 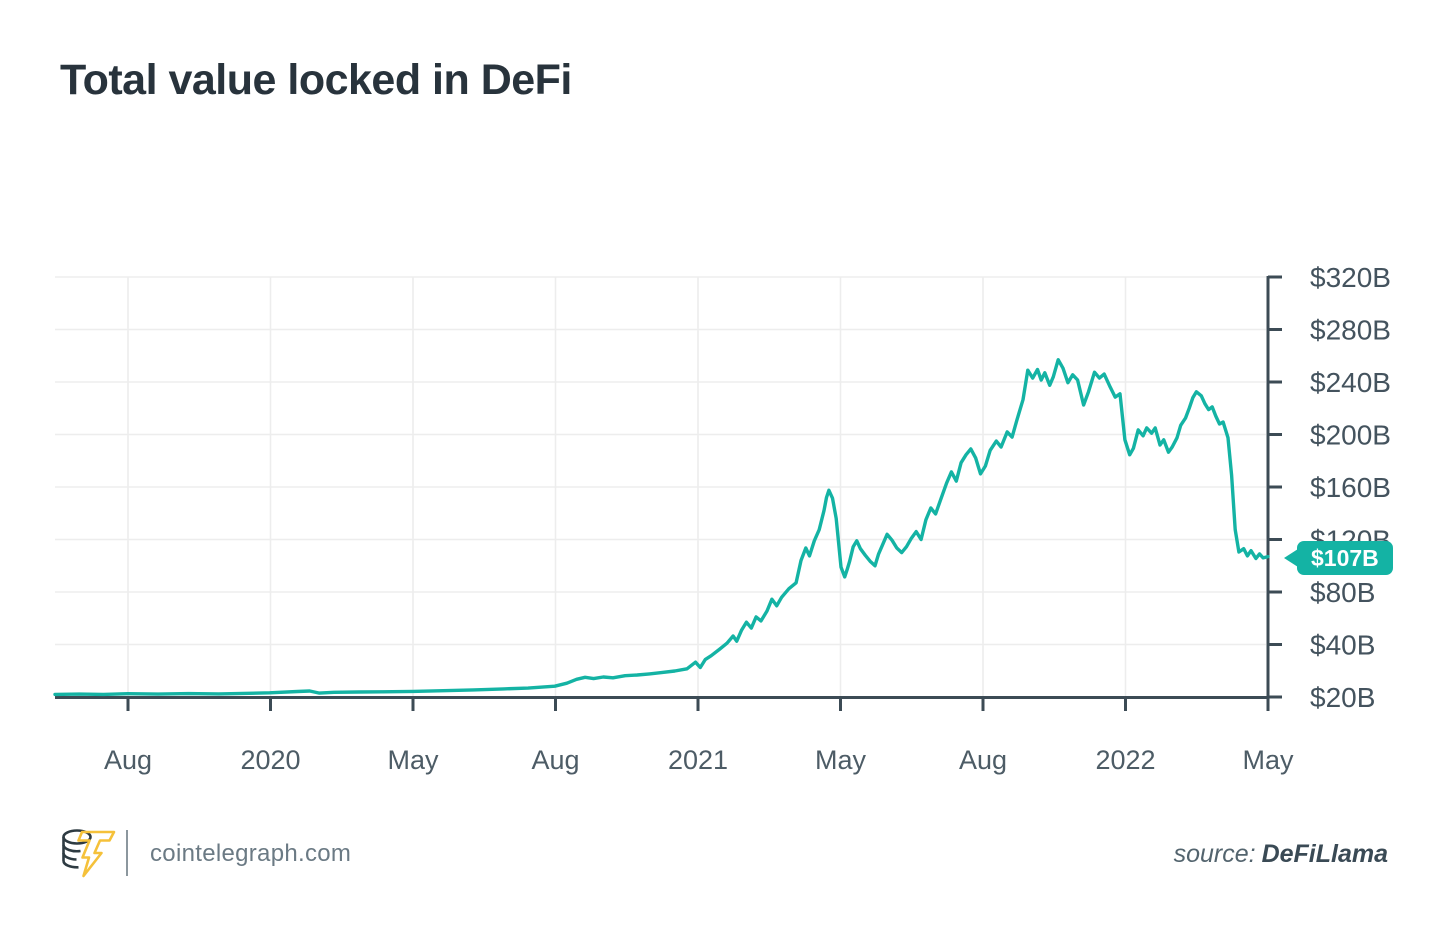 What do you see at coordinates (316, 80) in the screenshot?
I see `page-title: Total value locked in DeFi` at bounding box center [316, 80].